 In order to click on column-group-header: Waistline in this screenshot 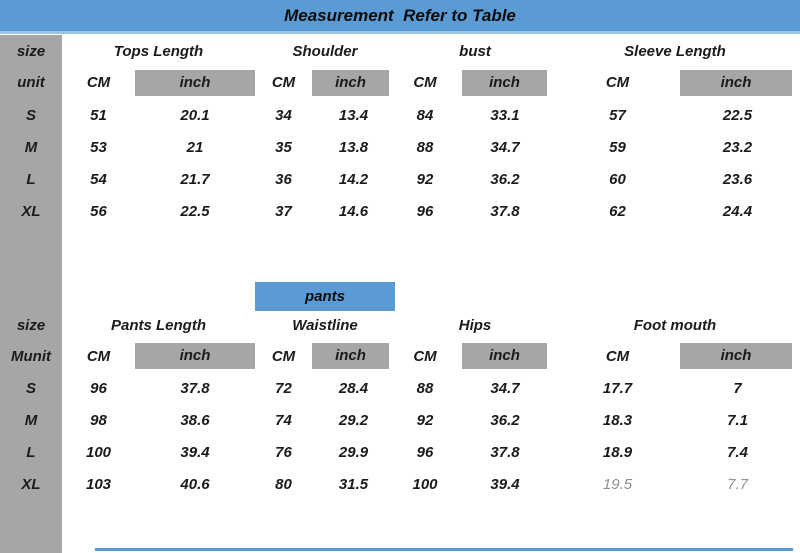, I will do `click(325, 325)`.